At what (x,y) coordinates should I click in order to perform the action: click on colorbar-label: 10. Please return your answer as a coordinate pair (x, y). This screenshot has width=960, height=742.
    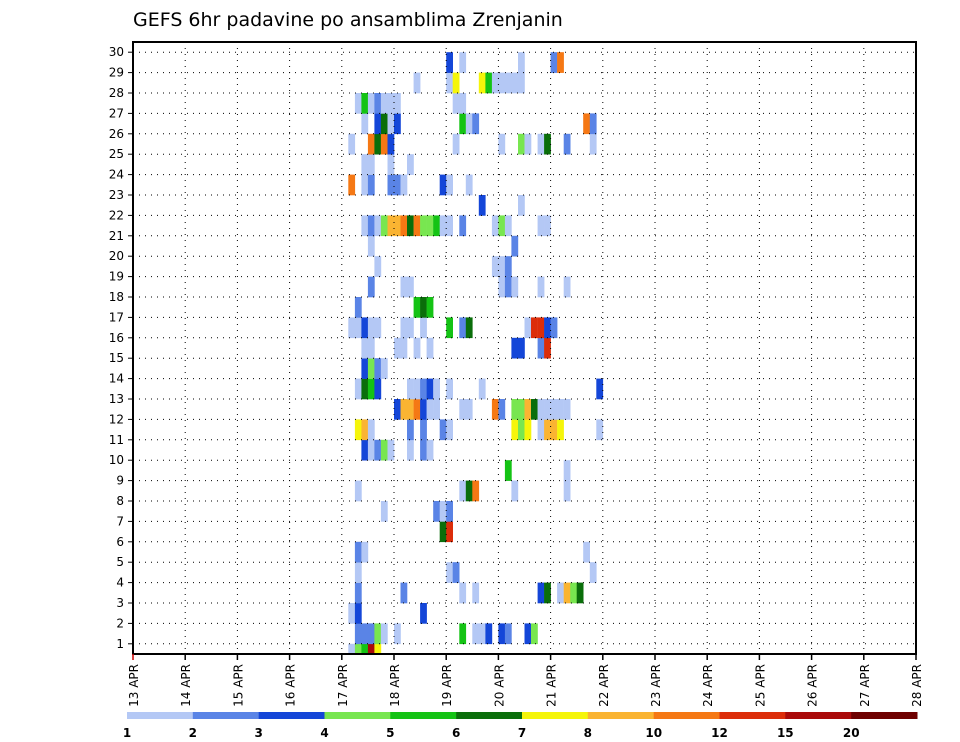
    Looking at the image, I should click on (653, 733).